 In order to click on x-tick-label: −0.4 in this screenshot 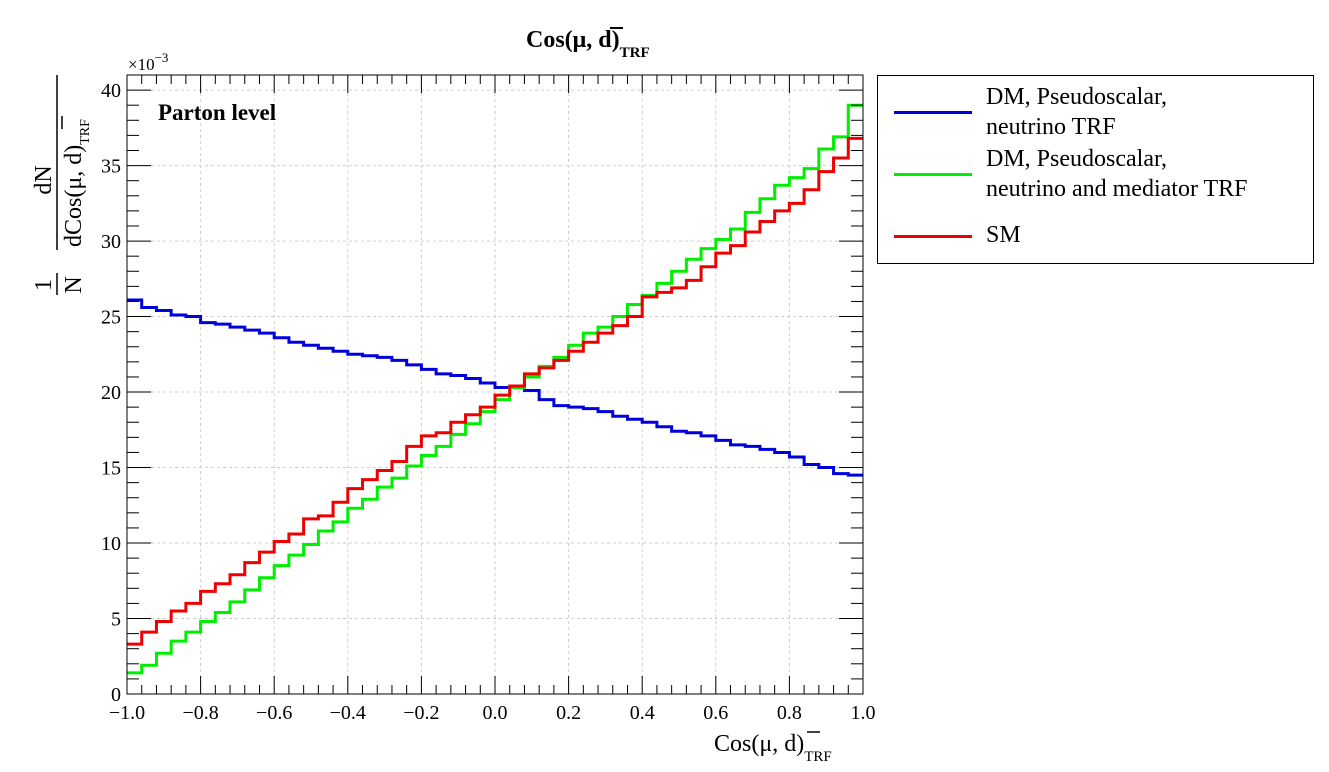, I will do `click(348, 713)`.